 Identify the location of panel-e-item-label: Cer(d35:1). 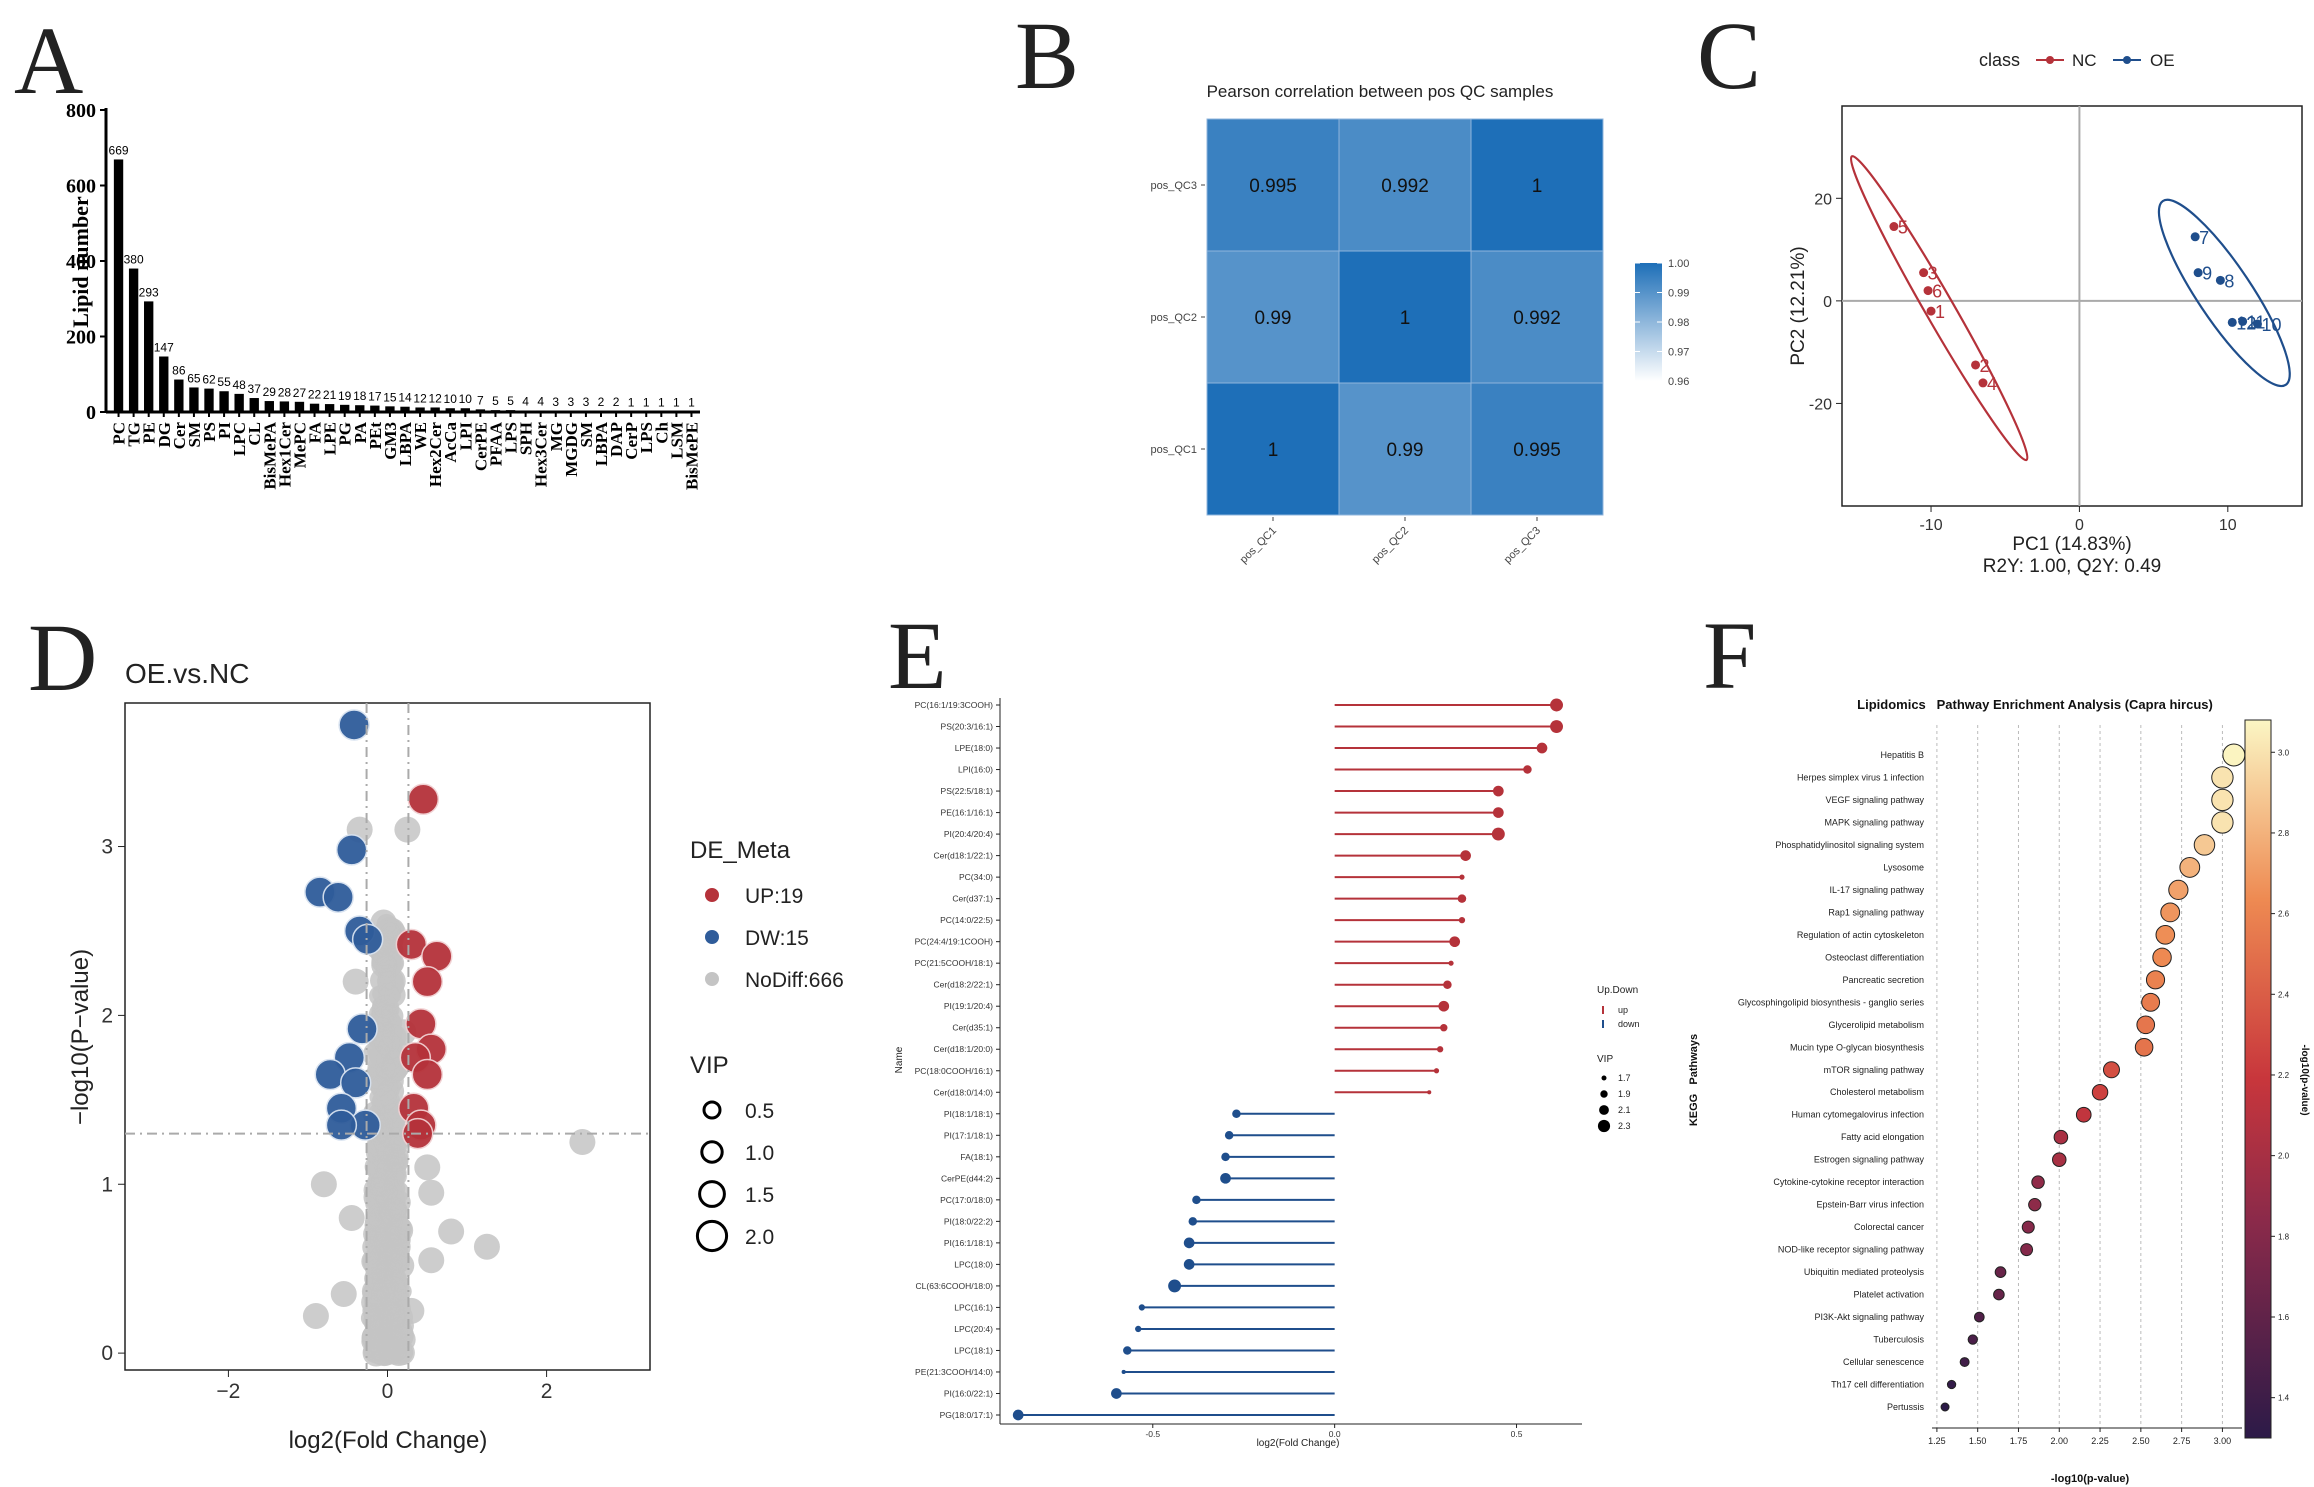
(972, 1028).